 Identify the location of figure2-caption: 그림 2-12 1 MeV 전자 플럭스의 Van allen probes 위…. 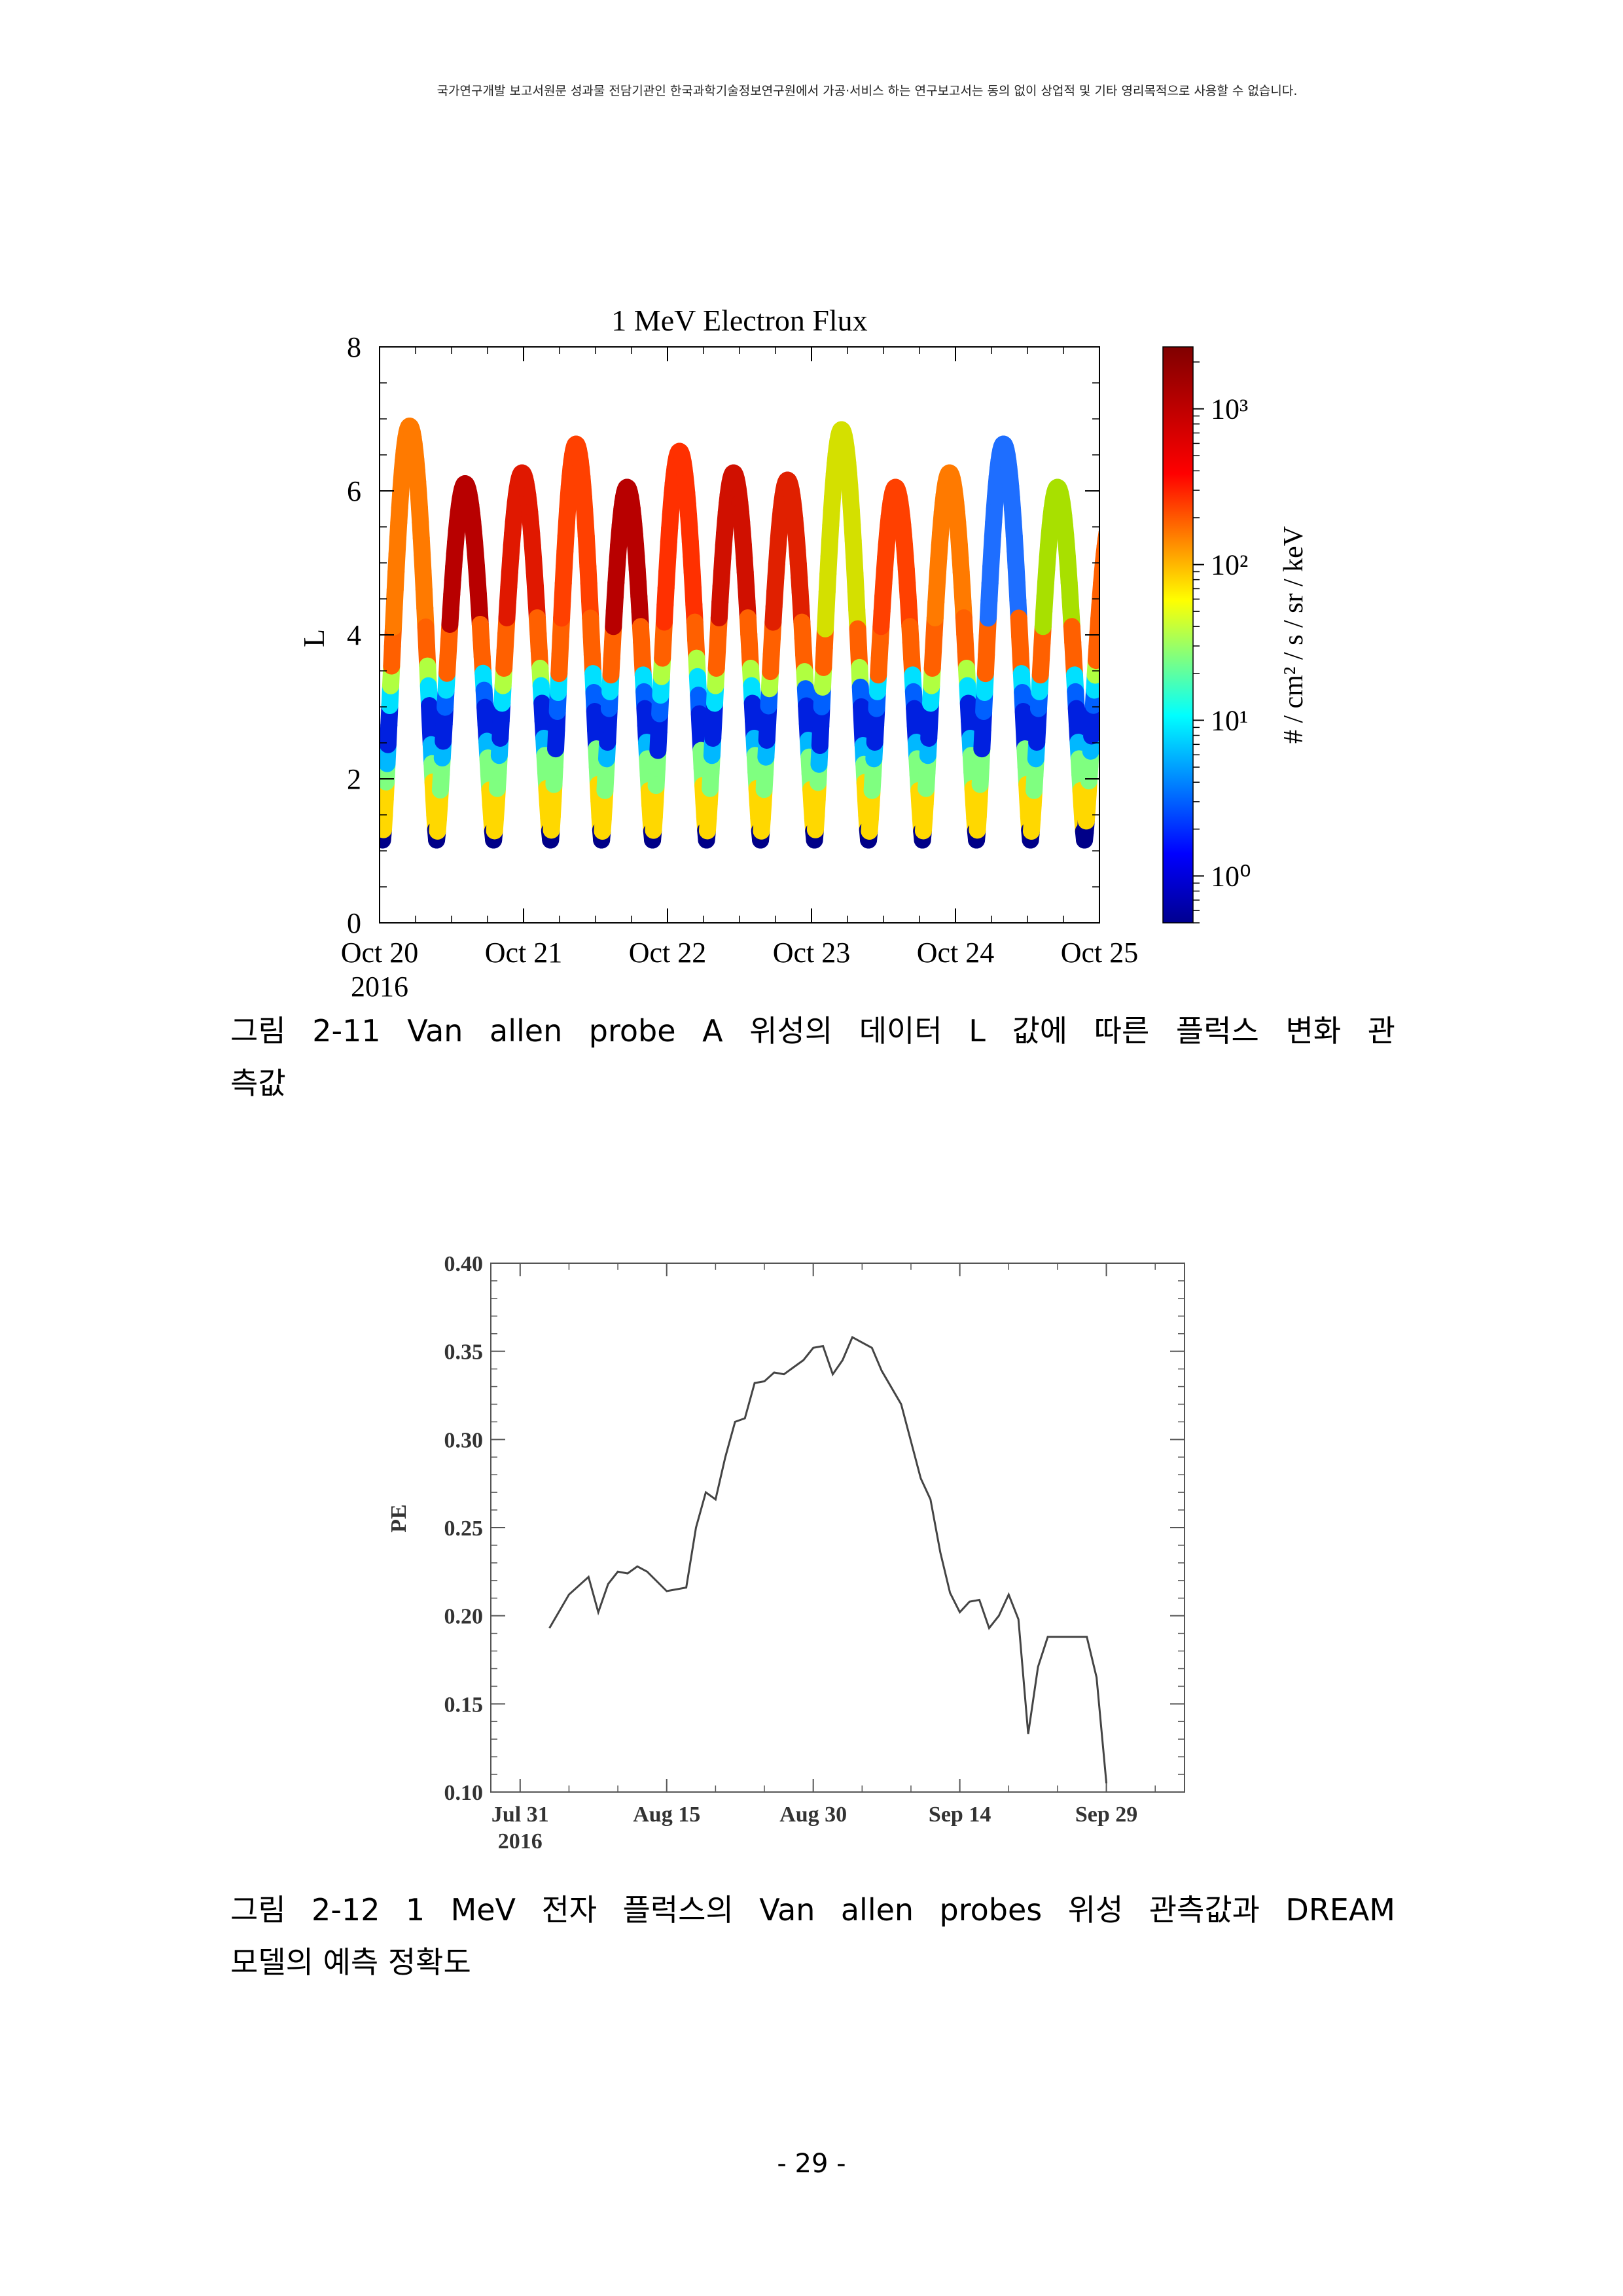
(813, 1936).